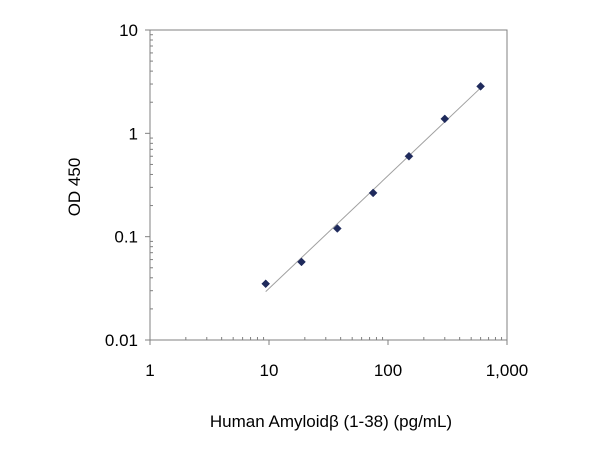 Image resolution: width=600 pixels, height=450 pixels. I want to click on y-tick-label: 1, so click(133, 133).